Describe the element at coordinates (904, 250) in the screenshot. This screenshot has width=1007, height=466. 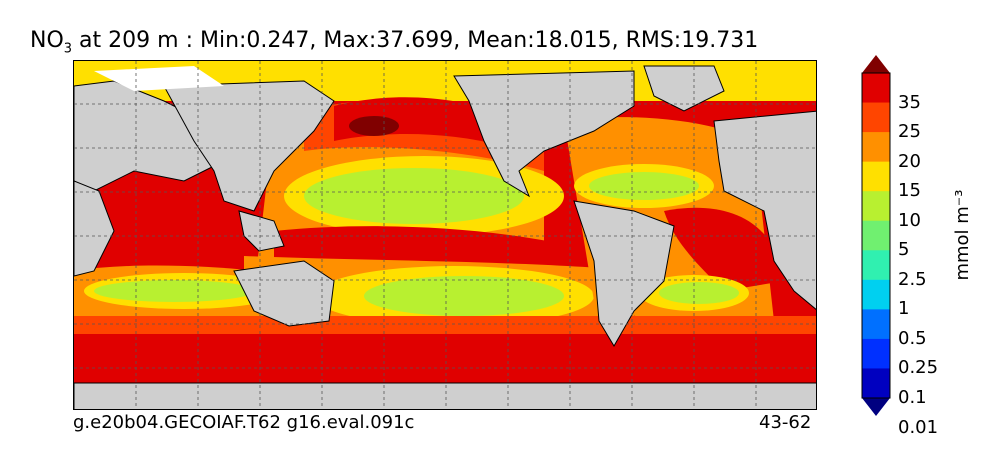
I see `colorbar-tick-label: 5` at that location.